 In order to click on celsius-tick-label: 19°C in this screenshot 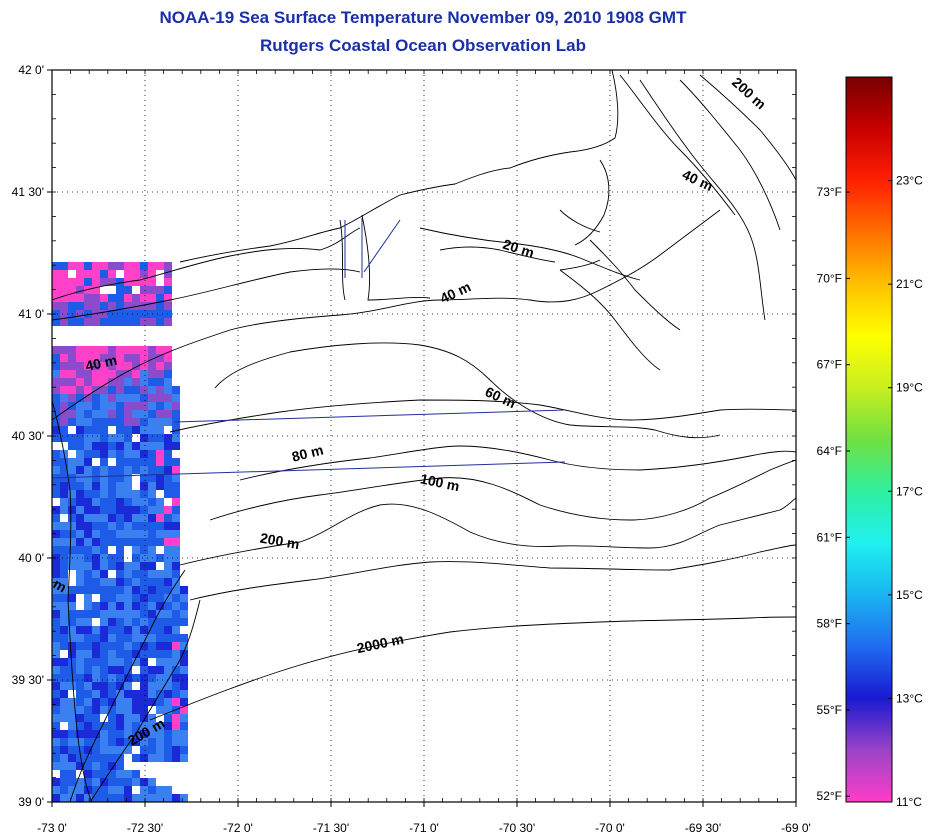, I will do `click(909, 388)`.